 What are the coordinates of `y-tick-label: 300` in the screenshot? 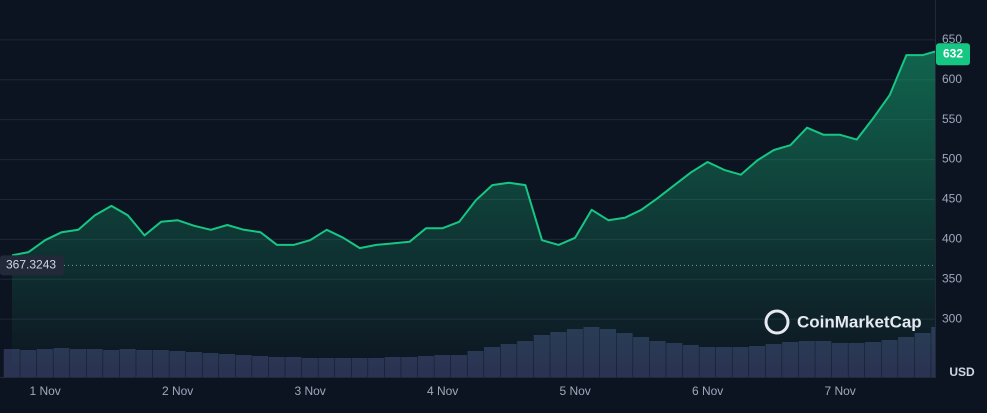 It's located at (952, 318).